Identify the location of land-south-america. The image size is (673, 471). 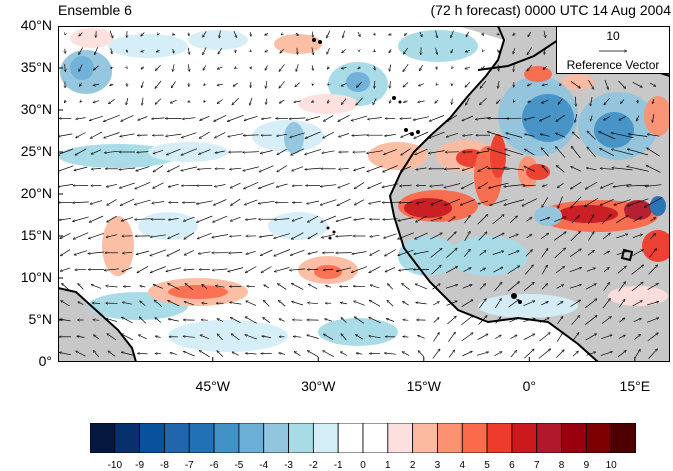
(97, 325).